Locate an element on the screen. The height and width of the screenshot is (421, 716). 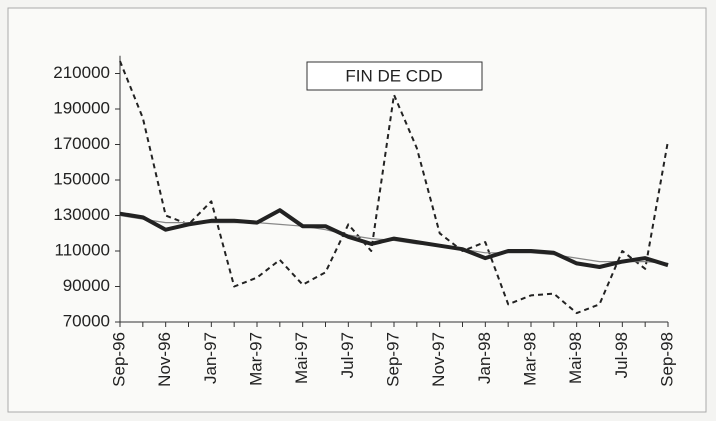
y-tick-label: 110000 is located at coordinates (82, 249).